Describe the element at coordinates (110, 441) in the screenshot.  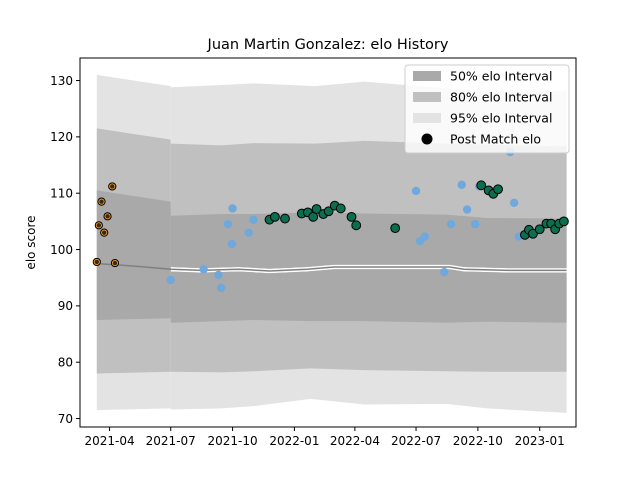
I see `x-tick-label: 2021-04` at that location.